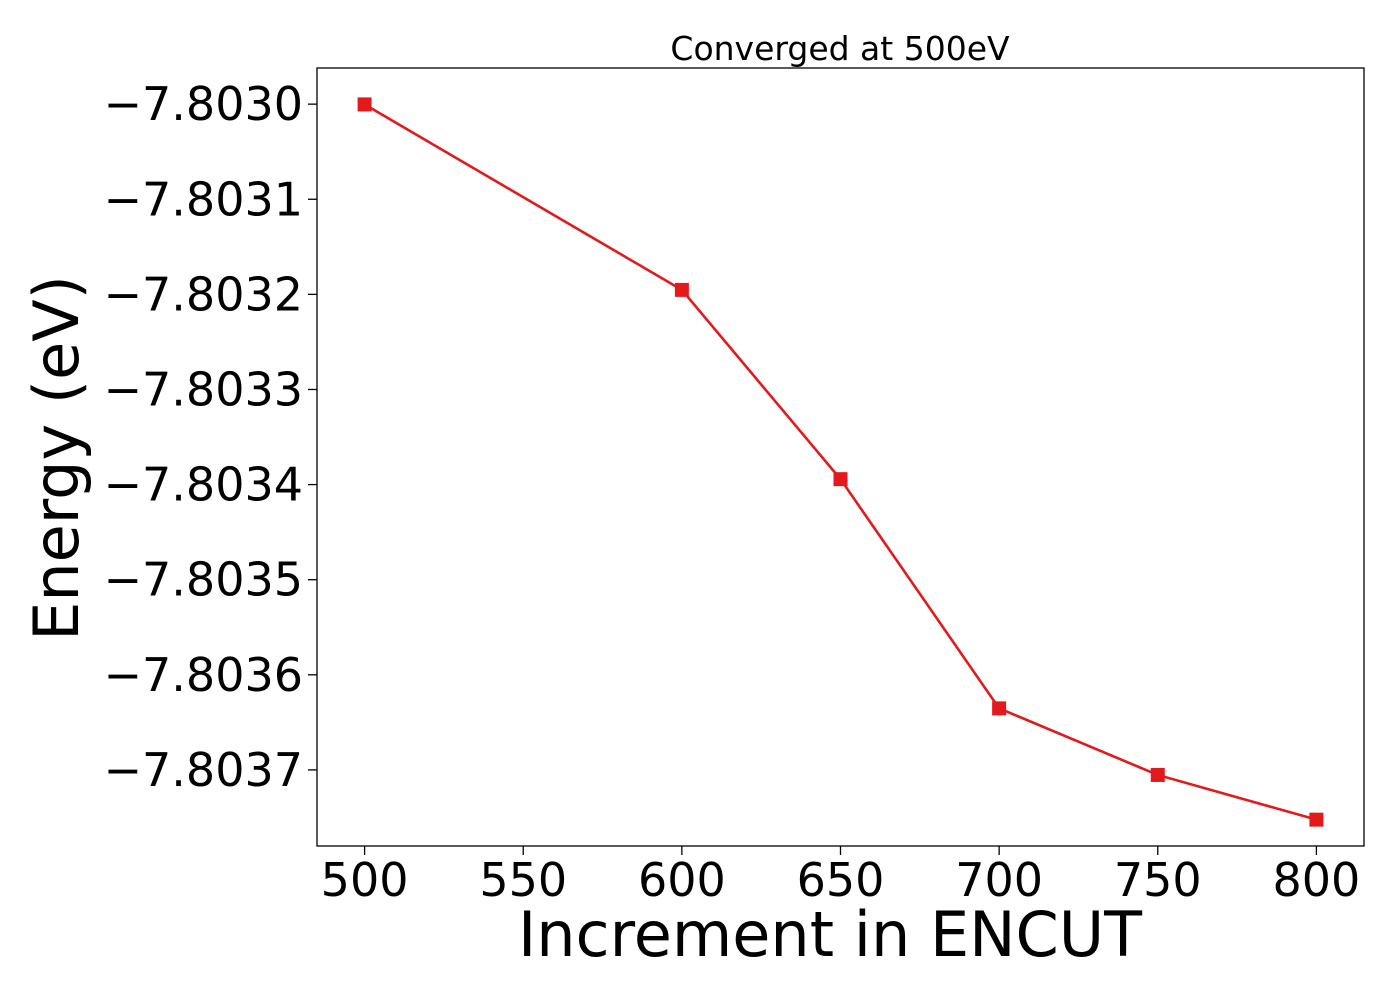 This screenshot has width=1400, height=1004. I want to click on x-tick-label: 700, so click(999, 880).